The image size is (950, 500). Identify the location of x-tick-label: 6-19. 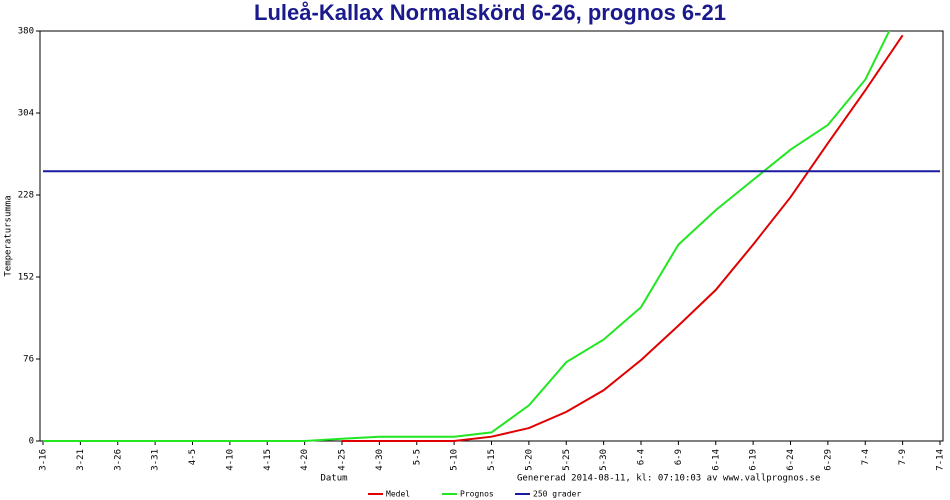
(754, 460).